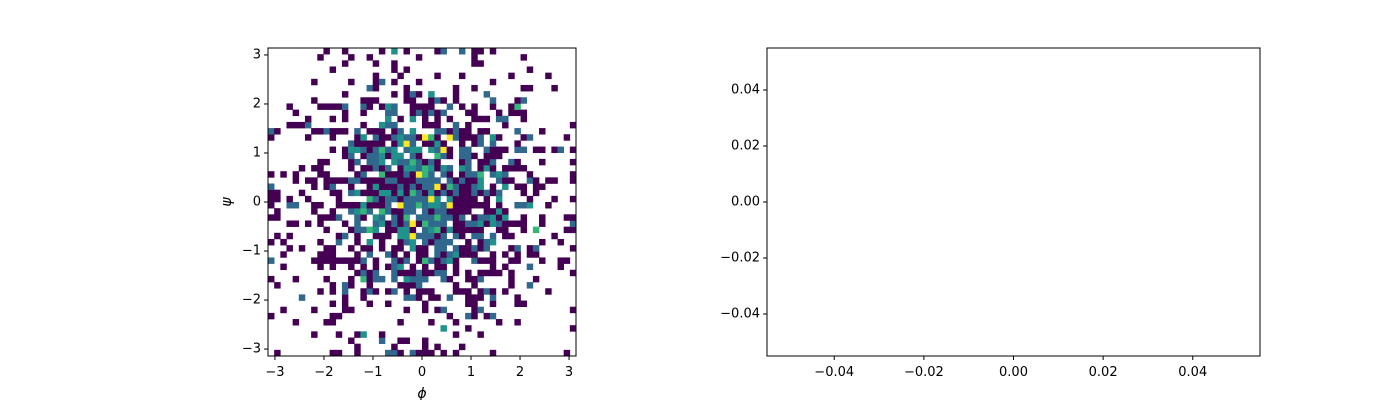 This screenshot has width=1400, height=400. Describe the element at coordinates (1010, 368) in the screenshot. I see `empty-plot-x-ticks: −0.04 −0.02 0.00 0.02 0.04` at that location.